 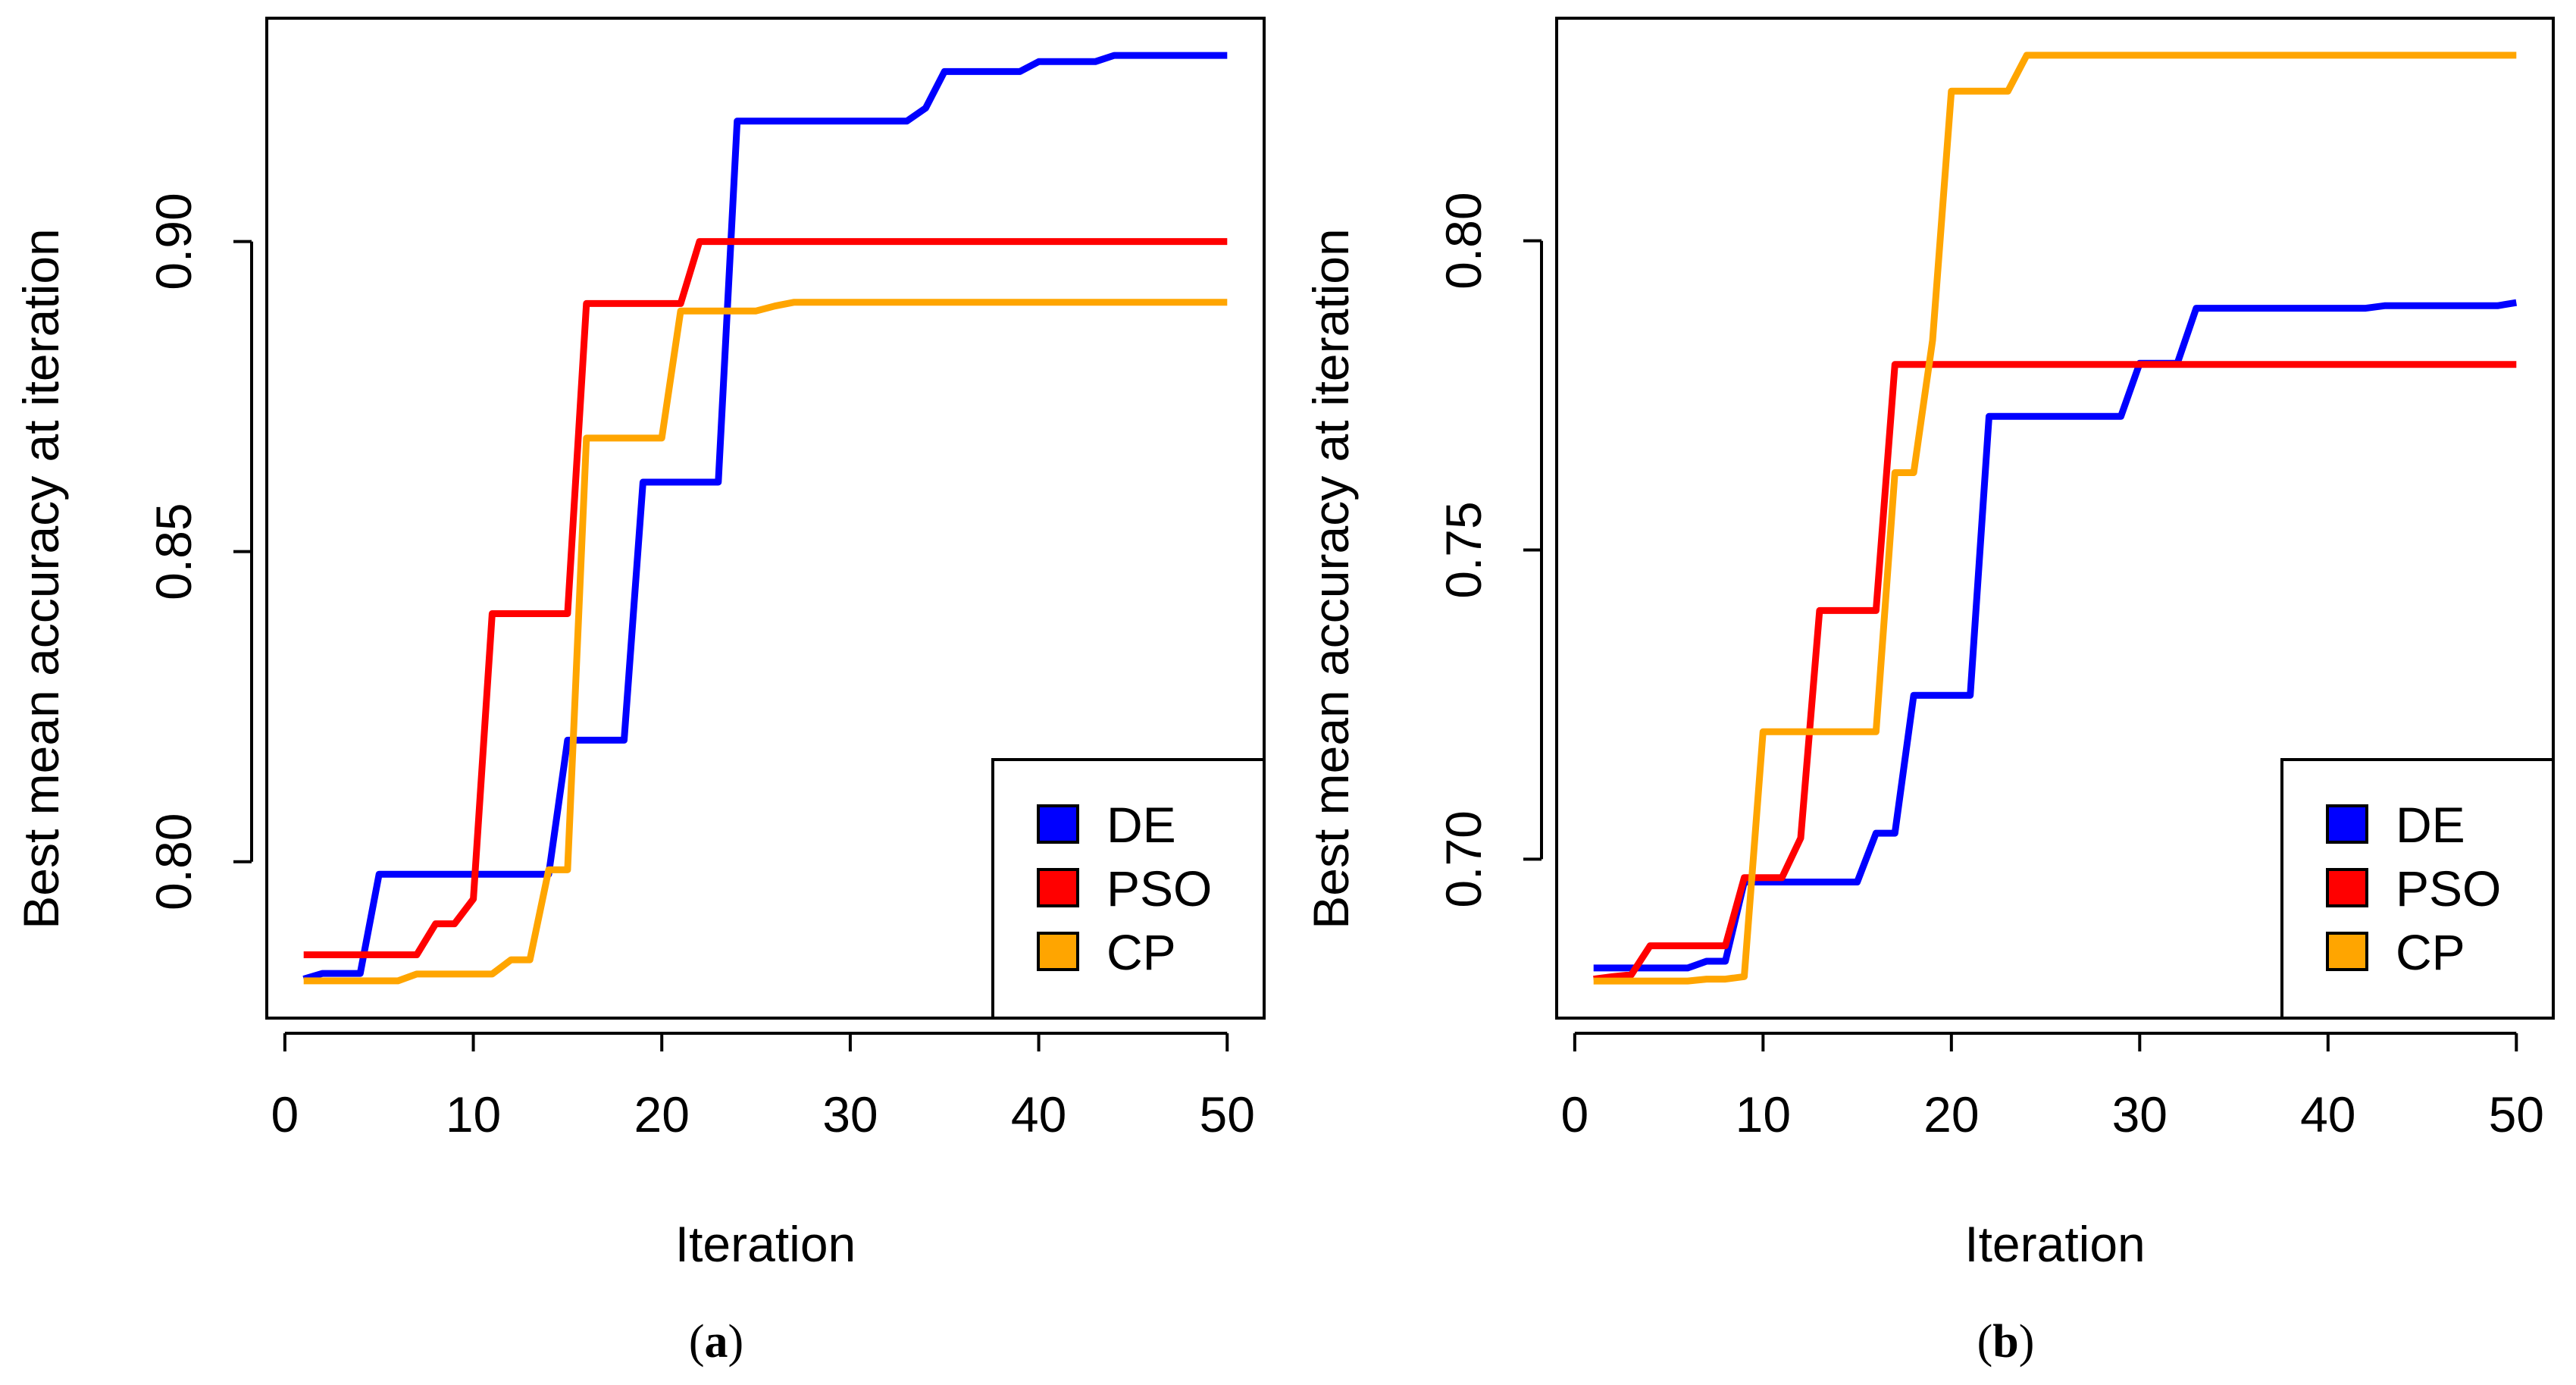 I want to click on y-tick-label: 0.70, so click(x=1463, y=859).